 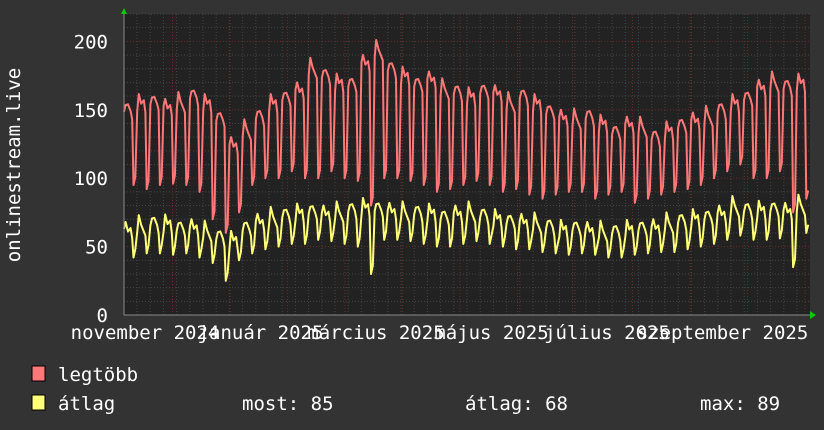 What do you see at coordinates (740, 404) in the screenshot?
I see `stat-max: max: 89` at bounding box center [740, 404].